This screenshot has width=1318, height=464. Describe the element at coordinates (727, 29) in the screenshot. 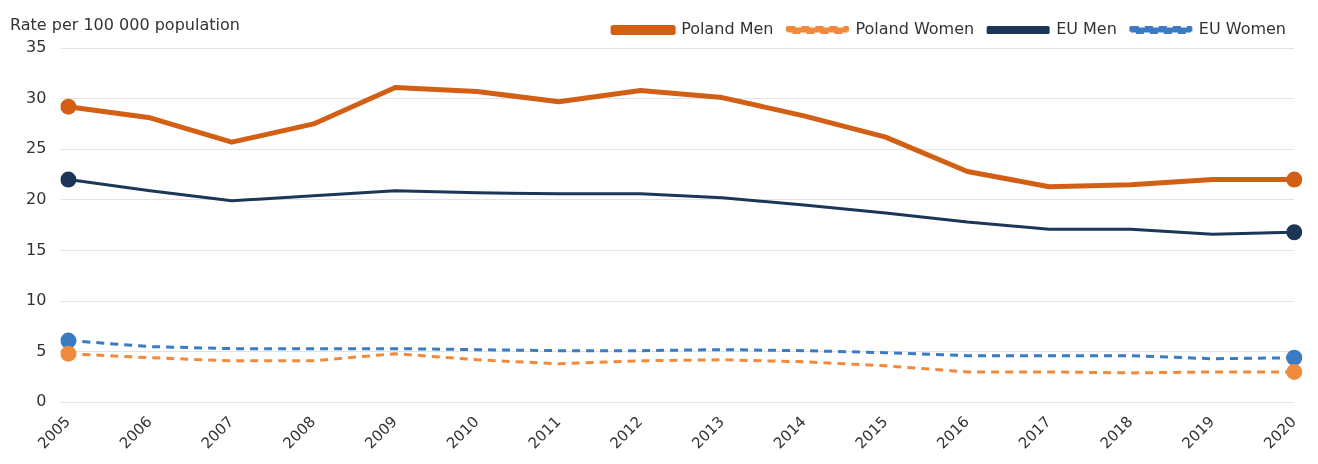

I see `legend-label: Poland Men` at that location.